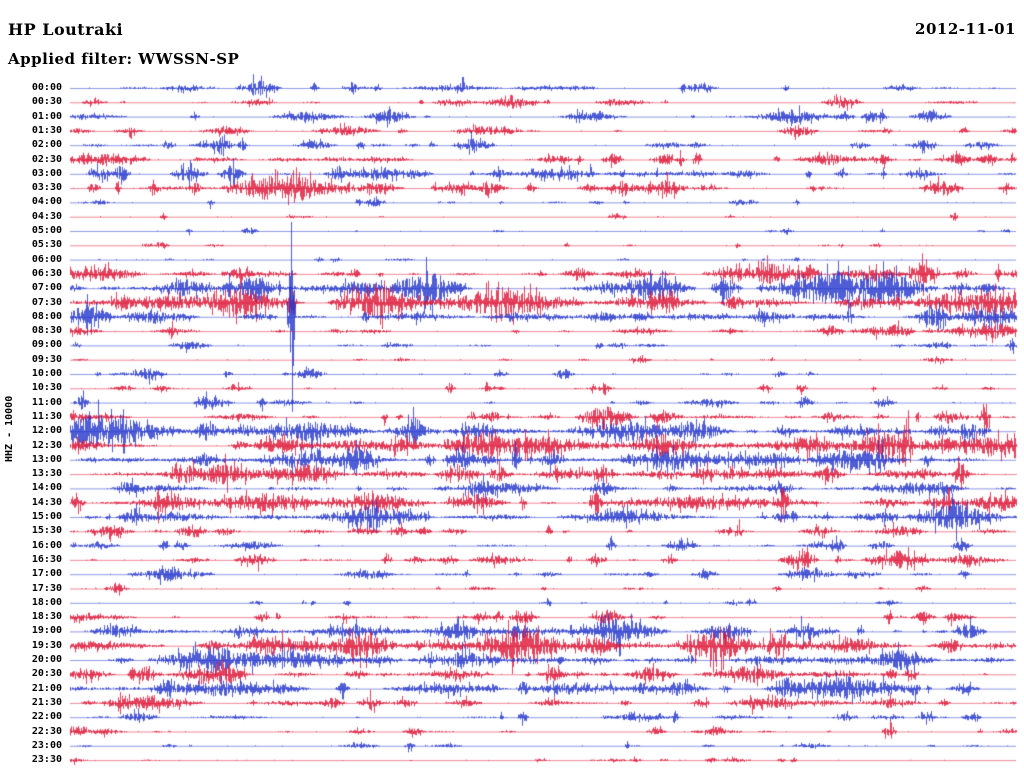  I want to click on time-label: 18:00, so click(46, 602).